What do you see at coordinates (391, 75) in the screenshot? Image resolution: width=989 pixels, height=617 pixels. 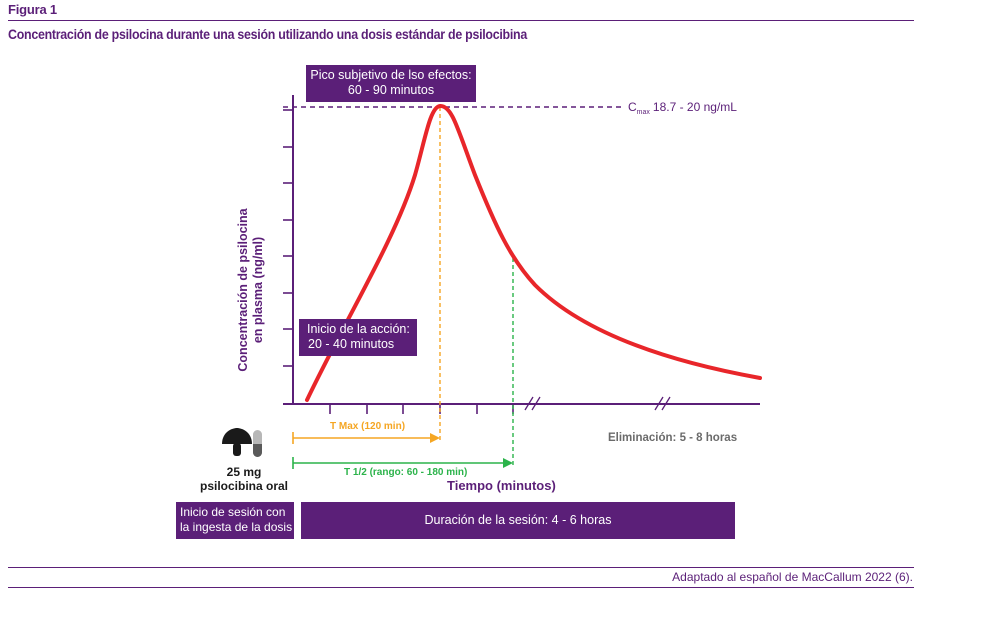 I see `peak-box-line1: Pico subjetivo de lso efectos:` at bounding box center [391, 75].